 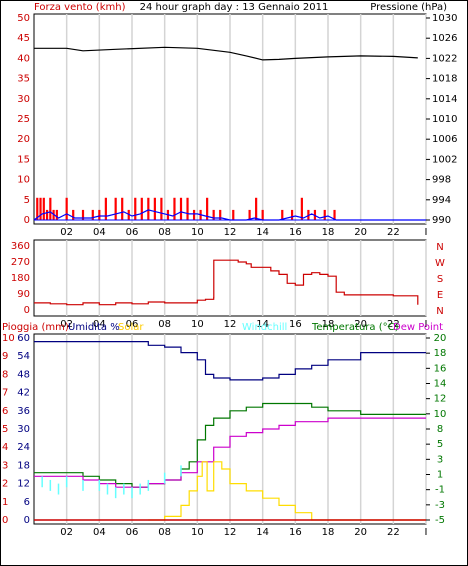 I want to click on wind-average-line, so click(x=229, y=215).